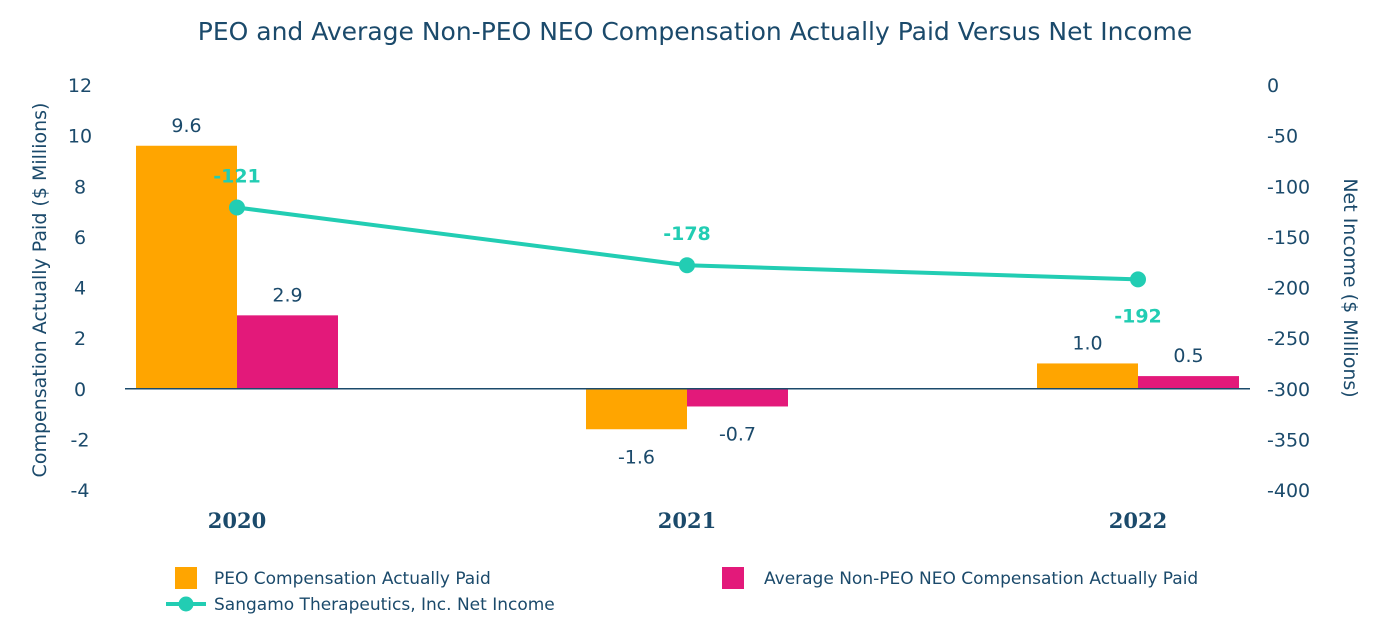 The width and height of the screenshot is (1390, 640). I want to click on right-tick-label: -50, so click(1282, 137).